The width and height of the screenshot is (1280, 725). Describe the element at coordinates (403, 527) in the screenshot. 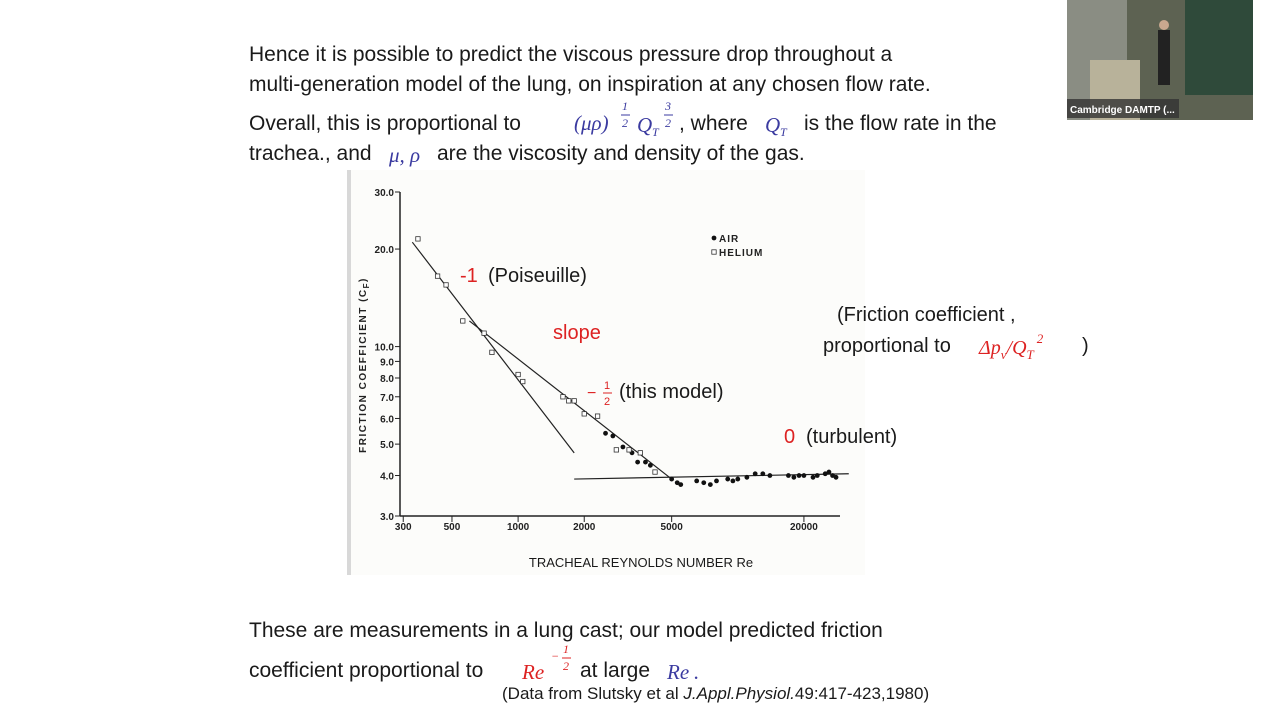

I see `x-tick-label: 300` at that location.